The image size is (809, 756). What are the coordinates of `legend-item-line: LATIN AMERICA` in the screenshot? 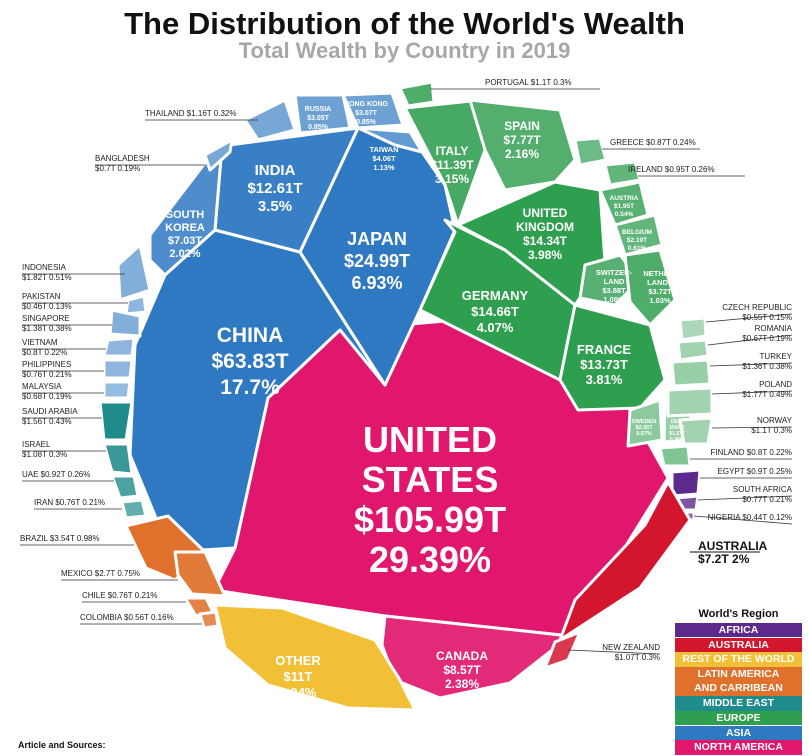 It's located at (738, 674).